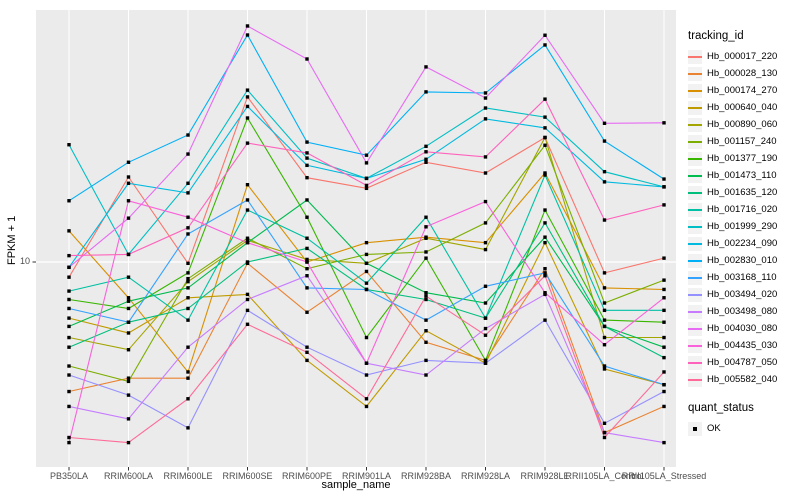 This screenshot has width=800, height=500. I want to click on x-tick-label: RRIM600PE, so click(307, 476).